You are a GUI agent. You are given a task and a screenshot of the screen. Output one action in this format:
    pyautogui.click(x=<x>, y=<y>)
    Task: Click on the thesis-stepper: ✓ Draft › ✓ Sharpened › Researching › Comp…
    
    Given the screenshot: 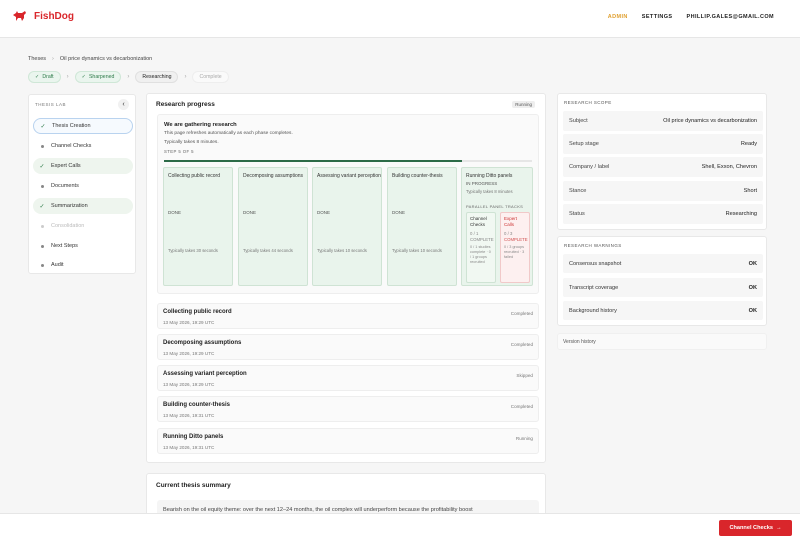 What is the action you would take?
    pyautogui.click(x=128, y=77)
    